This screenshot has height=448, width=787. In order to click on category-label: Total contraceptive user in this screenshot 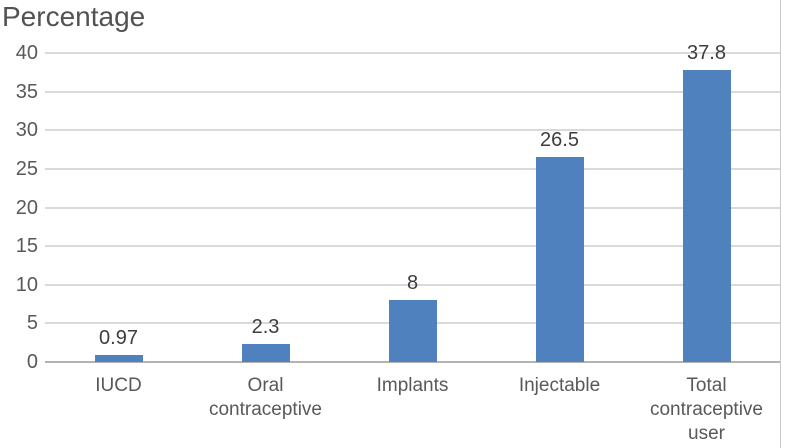, I will do `click(706, 409)`.